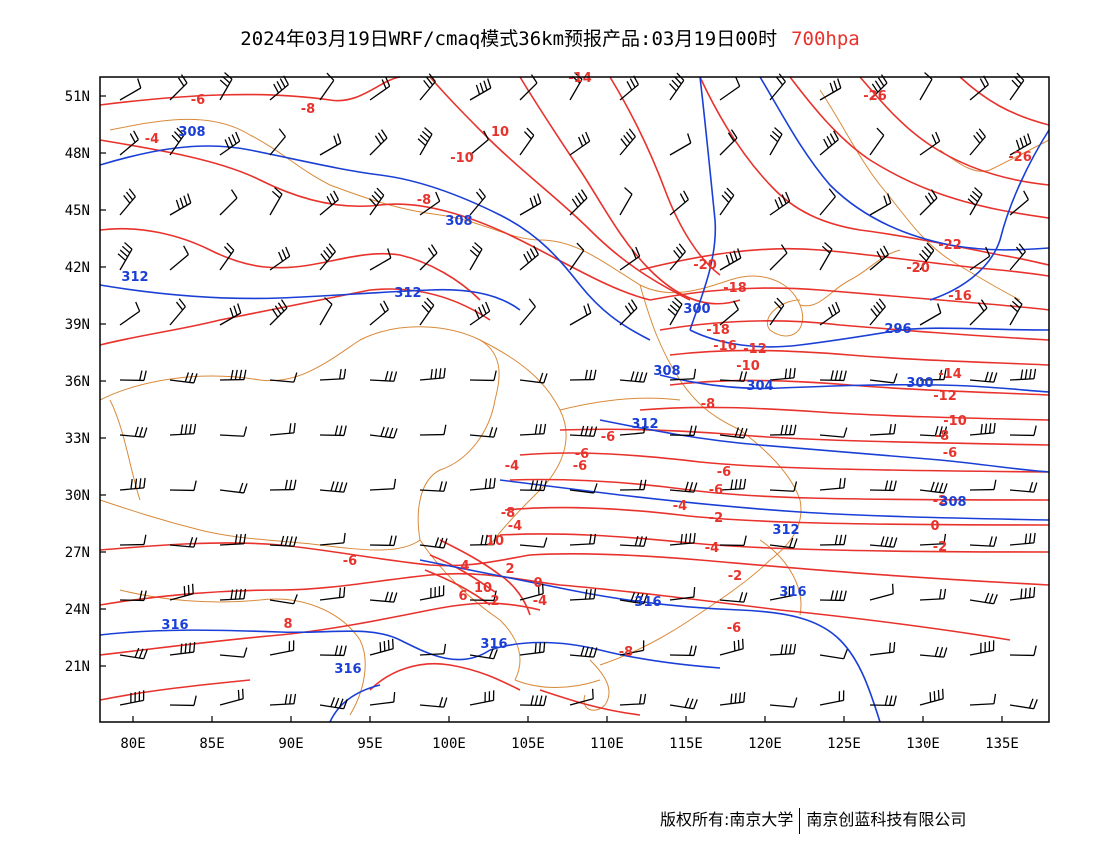 Image resolution: width=1100 pixels, height=850 pixels. Describe the element at coordinates (1020, 157) in the screenshot. I see `temperature-label: -26` at that location.